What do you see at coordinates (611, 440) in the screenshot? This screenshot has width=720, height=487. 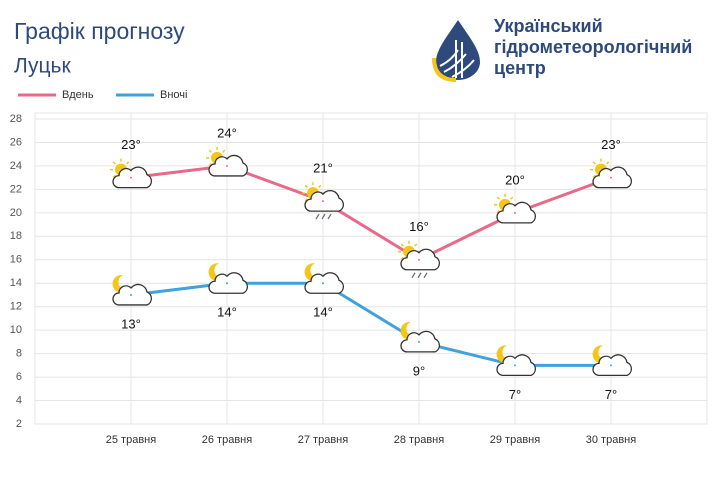 I see `x-tick-label: 30 травня` at bounding box center [611, 440].